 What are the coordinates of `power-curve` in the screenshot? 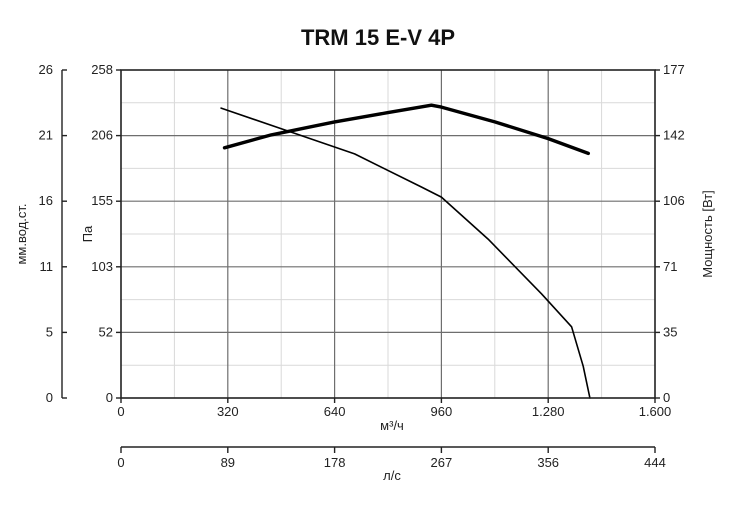 It's located at (406, 129).